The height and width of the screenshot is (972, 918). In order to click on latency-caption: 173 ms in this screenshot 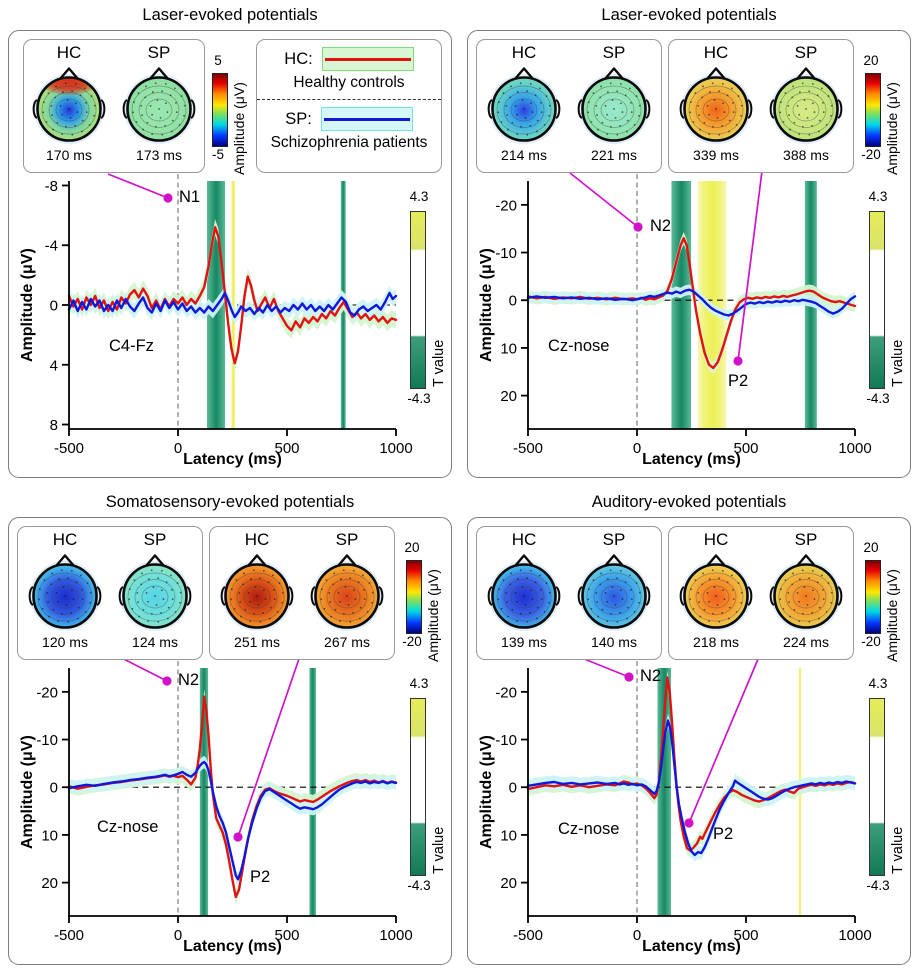, I will do `click(159, 155)`.